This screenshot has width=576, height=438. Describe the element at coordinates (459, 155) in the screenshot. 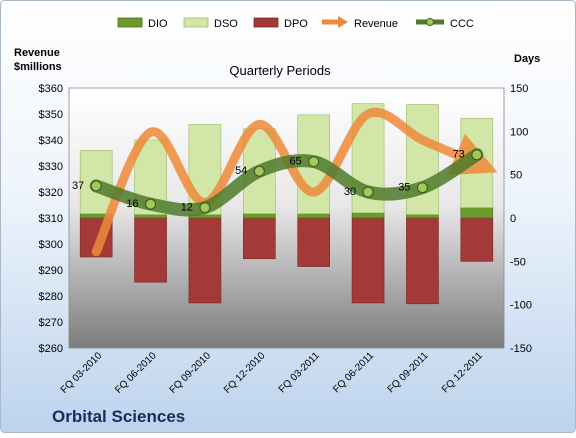

I see `ccc-data-label: 73` at that location.